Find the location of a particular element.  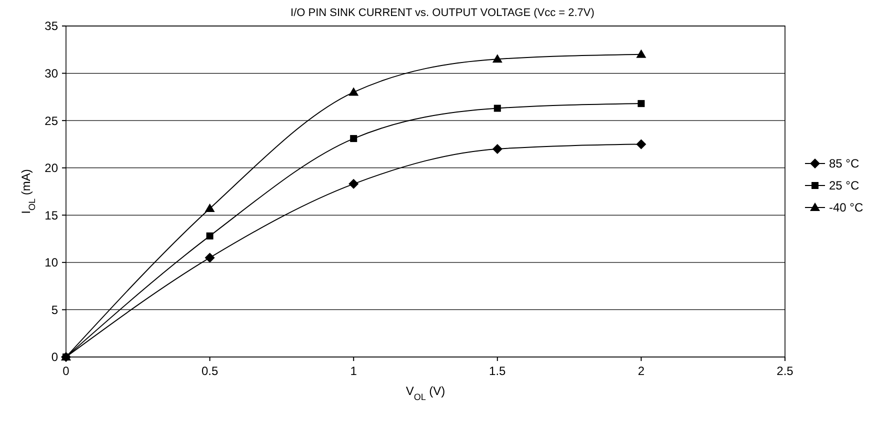

y-tick-label: 20 is located at coordinates (51, 168).